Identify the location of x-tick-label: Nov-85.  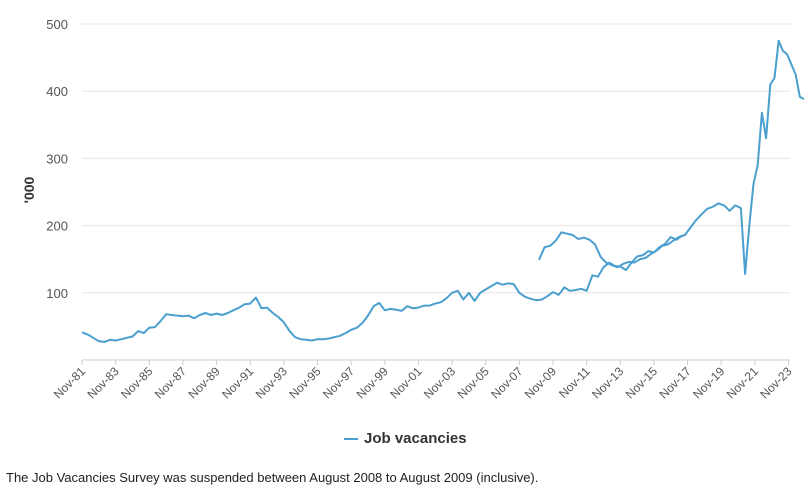
(136, 382).